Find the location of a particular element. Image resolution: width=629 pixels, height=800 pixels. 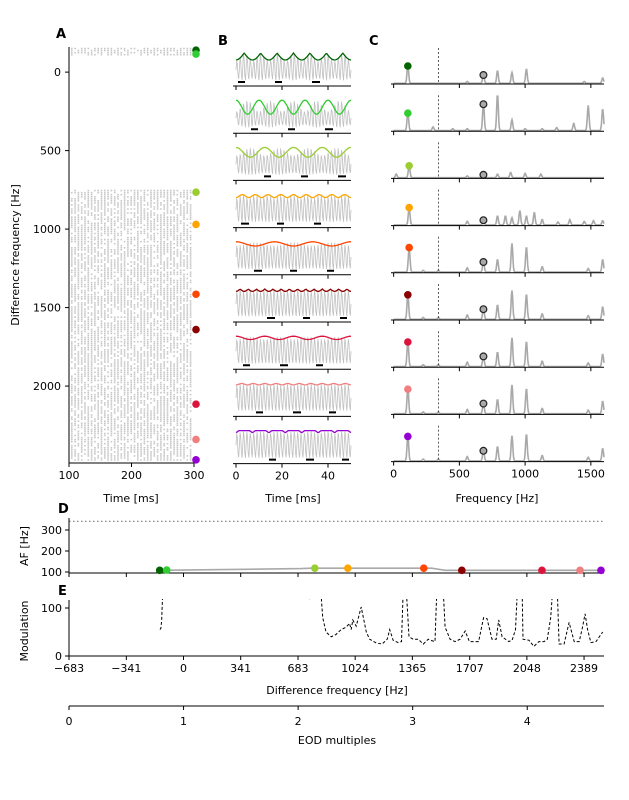

panel-a-xtick-label: 100 is located at coordinates (69, 475).